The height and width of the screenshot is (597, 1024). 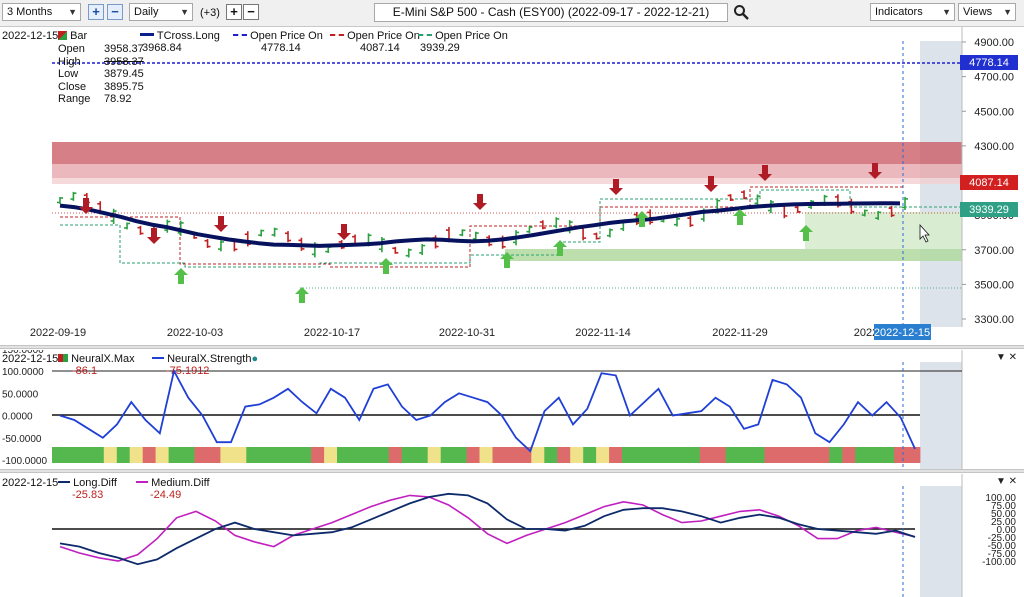 I want to click on x-tick-label: 2022-09-19, so click(x=58, y=333).